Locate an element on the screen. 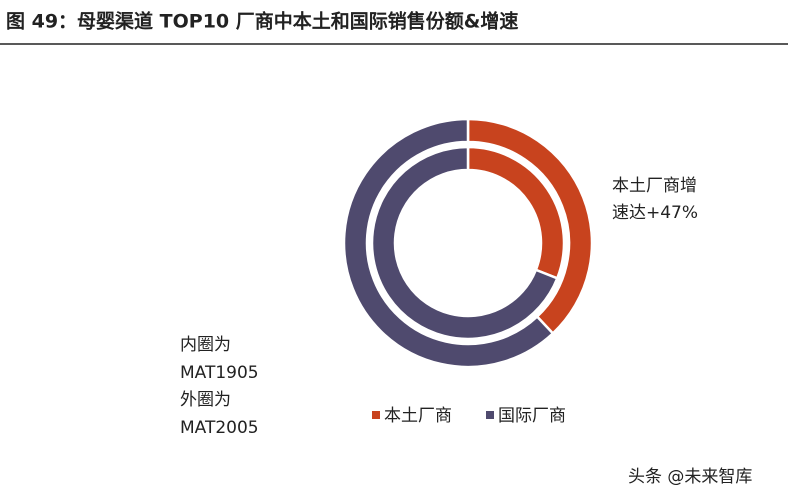 Image resolution: width=788 pixels, height=502 pixels. annotation: 本土厂商增 is located at coordinates (654, 186).